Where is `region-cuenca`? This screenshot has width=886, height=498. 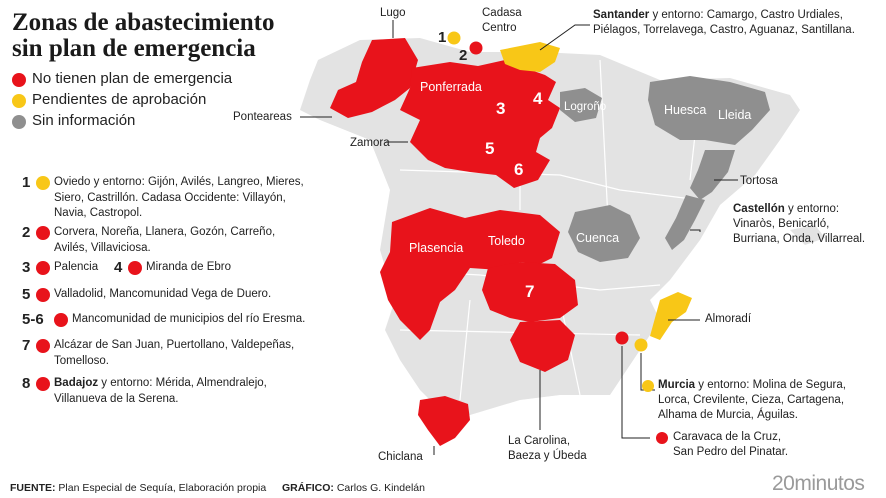
region-cuenca is located at coordinates (604, 233).